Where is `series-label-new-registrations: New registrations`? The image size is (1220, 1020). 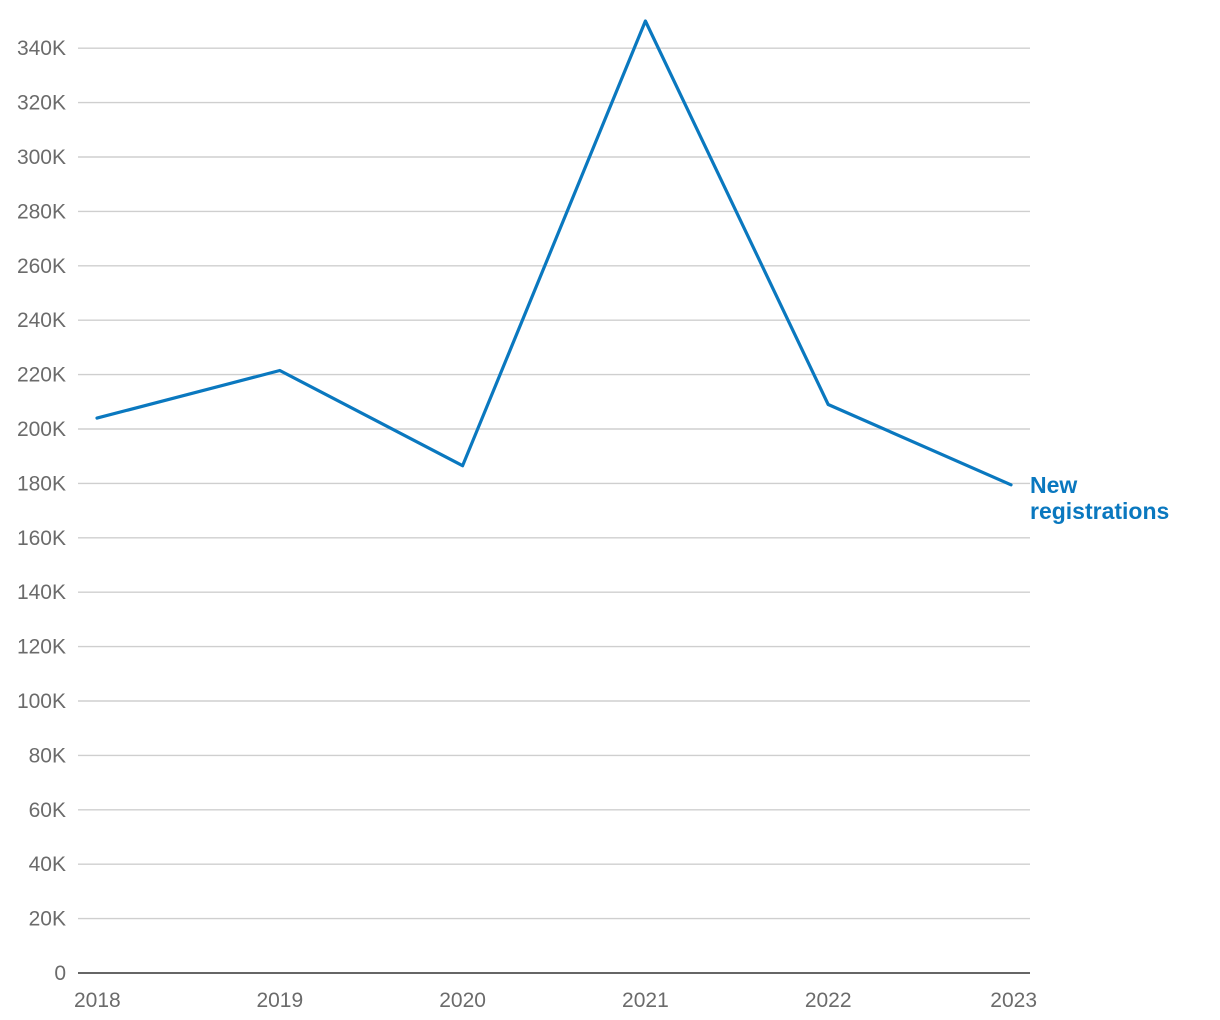
series-label-new-registrations: New registrations is located at coordinates (1100, 498).